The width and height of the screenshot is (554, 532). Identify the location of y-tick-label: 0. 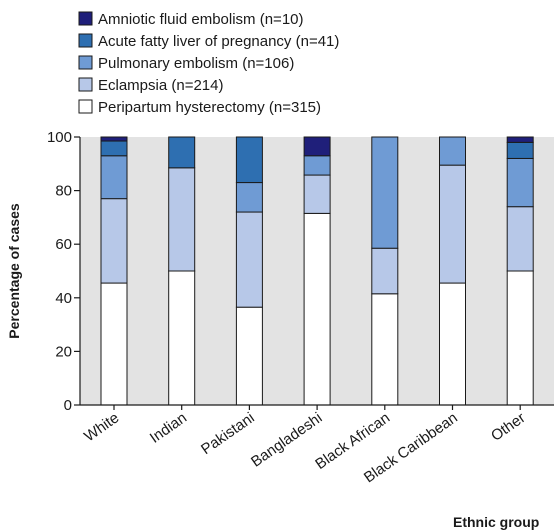
(68, 405).